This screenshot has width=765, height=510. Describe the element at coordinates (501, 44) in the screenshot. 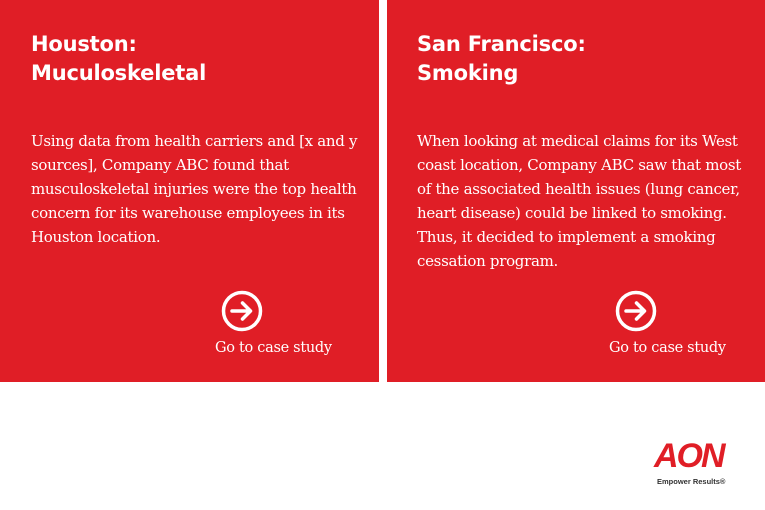

I see `card-title-line-1: San Francisco:` at that location.